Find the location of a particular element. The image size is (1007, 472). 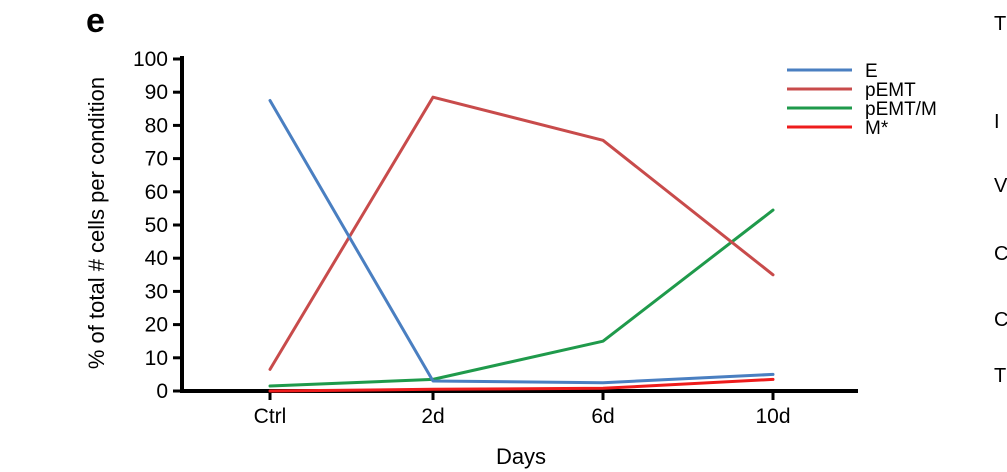

y-tick-label: 30 is located at coordinates (156, 291).